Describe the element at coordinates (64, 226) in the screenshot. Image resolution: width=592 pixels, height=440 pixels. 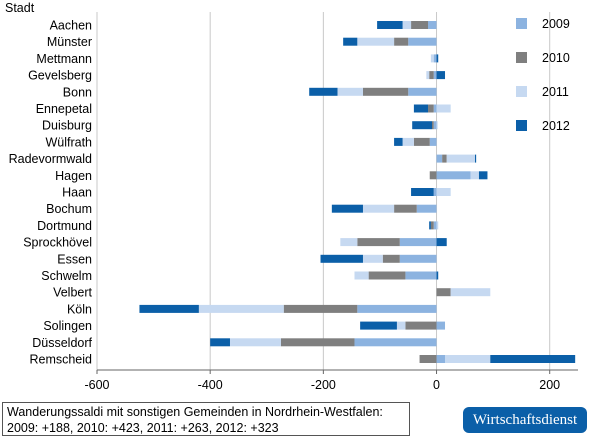
I see `category-label: Dortmund` at that location.